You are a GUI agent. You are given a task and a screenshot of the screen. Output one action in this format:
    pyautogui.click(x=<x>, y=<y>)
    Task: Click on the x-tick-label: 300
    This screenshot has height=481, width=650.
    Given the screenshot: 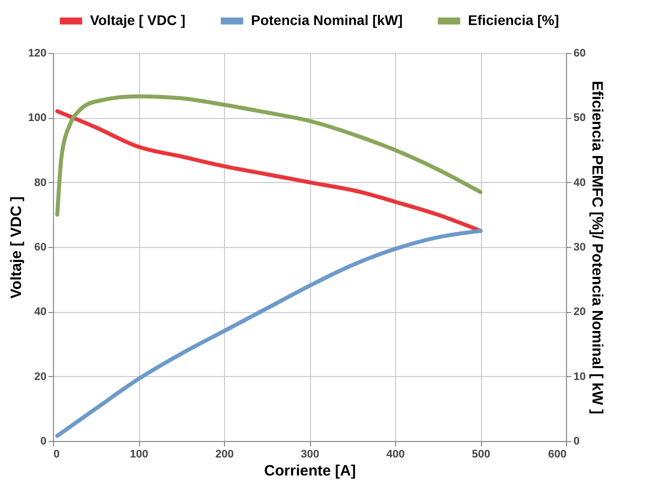 What is the action you would take?
    pyautogui.click(x=310, y=454)
    